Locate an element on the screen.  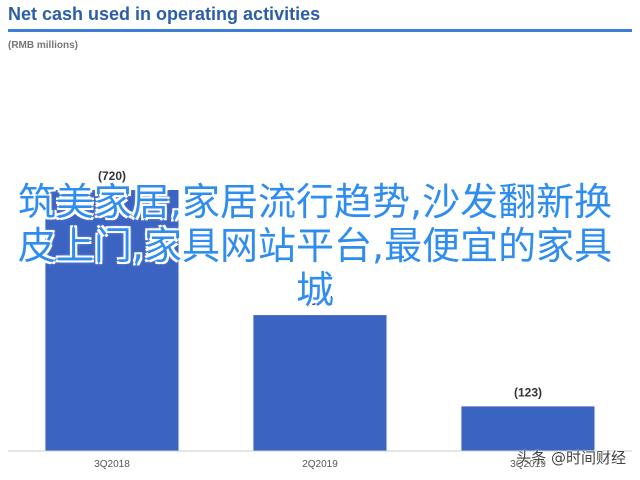
chart-subtitle: (RMB millions) is located at coordinates (43, 45).